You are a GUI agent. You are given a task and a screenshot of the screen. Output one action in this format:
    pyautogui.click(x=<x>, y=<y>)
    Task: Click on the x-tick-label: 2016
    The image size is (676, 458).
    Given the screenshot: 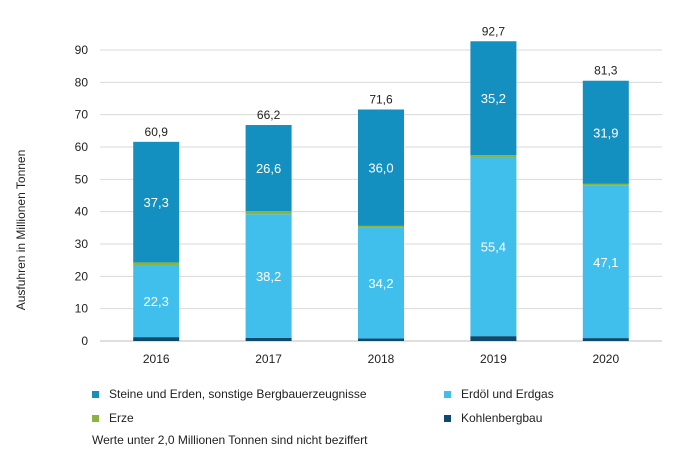 What is the action you would take?
    pyautogui.click(x=156, y=359)
    